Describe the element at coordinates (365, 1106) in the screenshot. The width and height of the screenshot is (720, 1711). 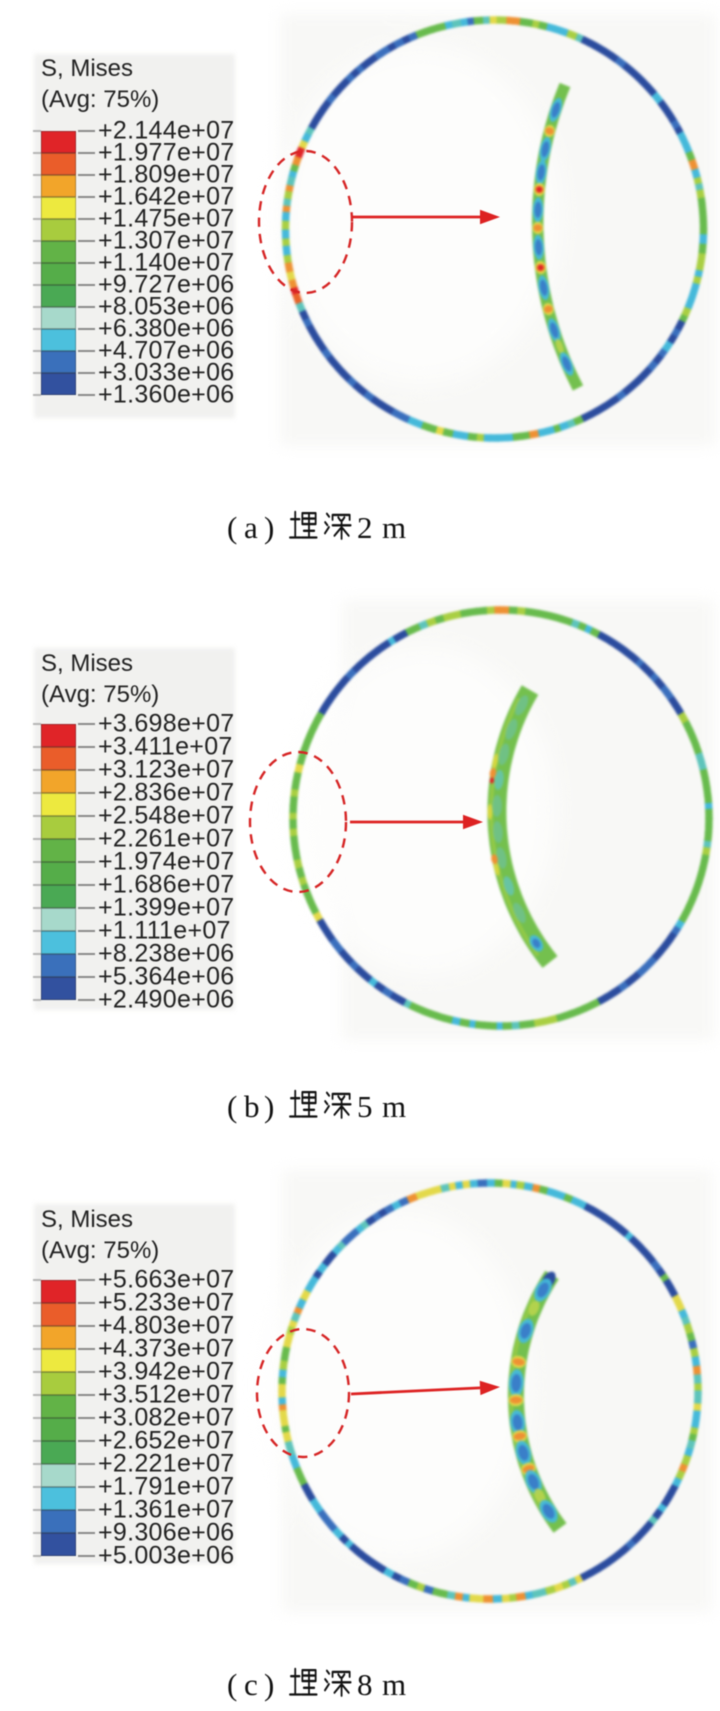
I see `svg-text: 5` at that location.